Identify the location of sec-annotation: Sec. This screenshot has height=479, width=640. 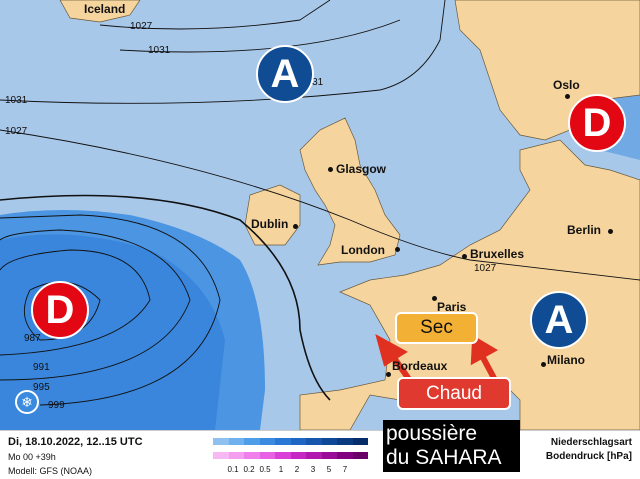
(436, 328).